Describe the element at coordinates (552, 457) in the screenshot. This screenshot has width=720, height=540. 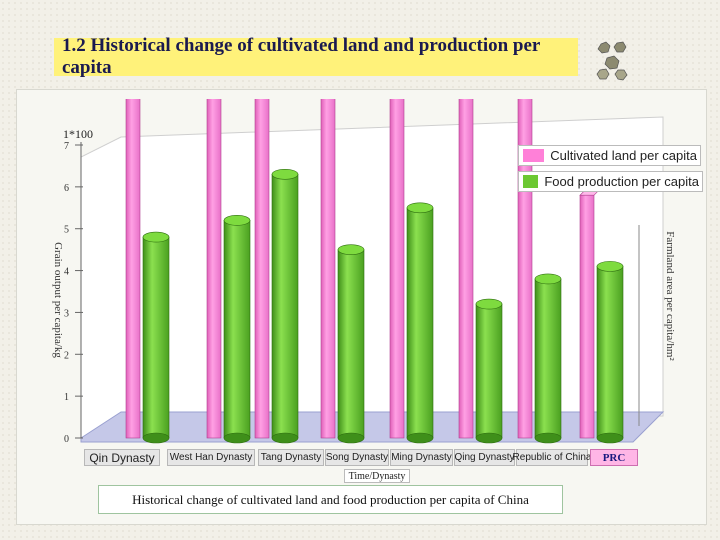
I see `category-label: Republic of China` at that location.